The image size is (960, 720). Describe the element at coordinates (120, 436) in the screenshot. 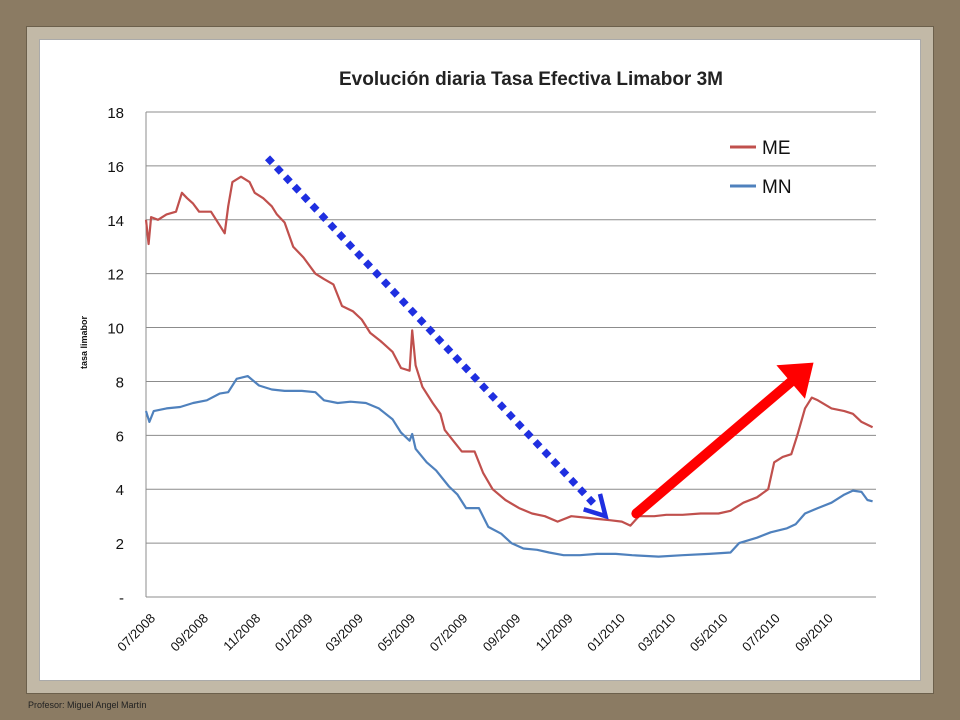

I see `y-tick-label: 6` at that location.